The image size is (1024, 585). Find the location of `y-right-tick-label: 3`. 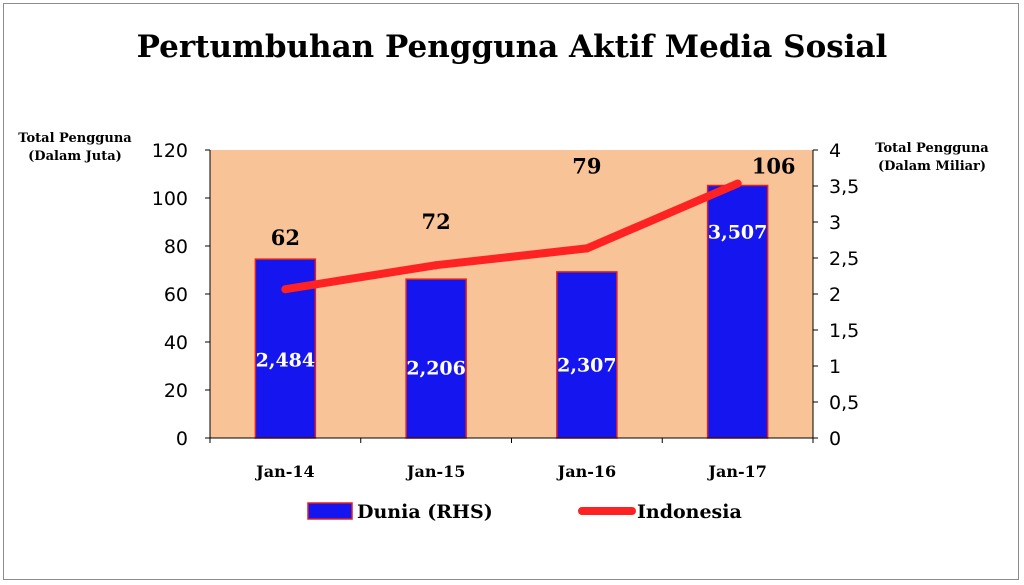

y-right-tick-label: 3 is located at coordinates (835, 223).